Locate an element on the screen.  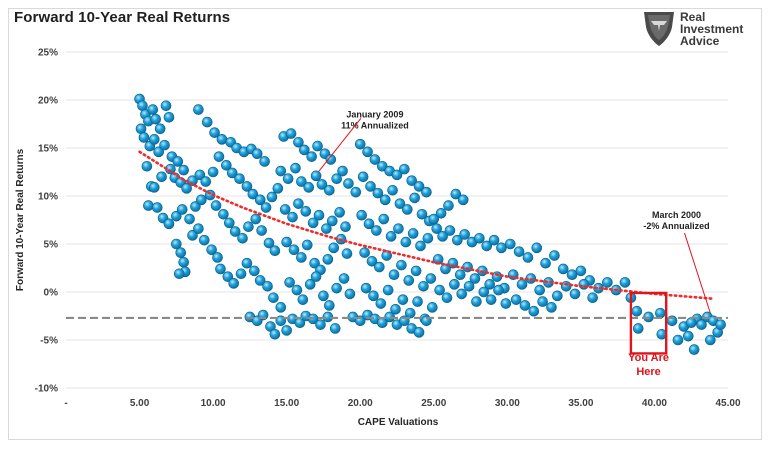
annotation-pointer is located at coordinates (340, 144).